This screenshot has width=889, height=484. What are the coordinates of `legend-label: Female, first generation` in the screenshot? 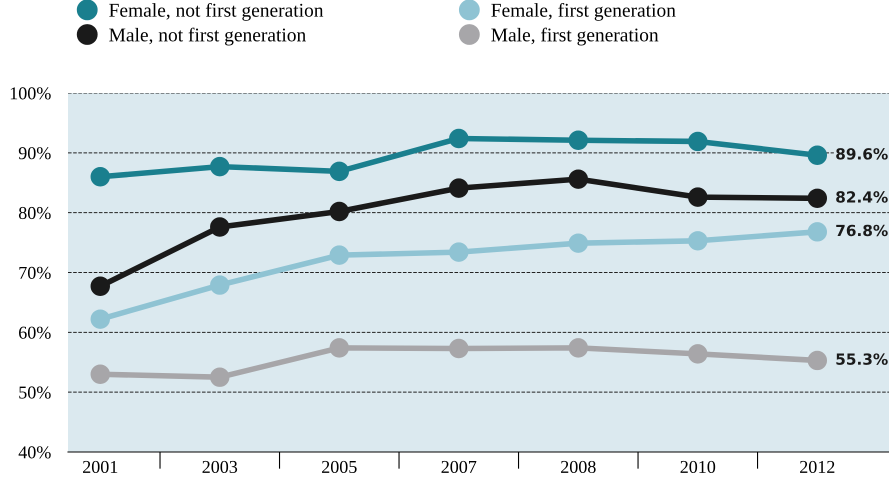 It's located at (583, 11).